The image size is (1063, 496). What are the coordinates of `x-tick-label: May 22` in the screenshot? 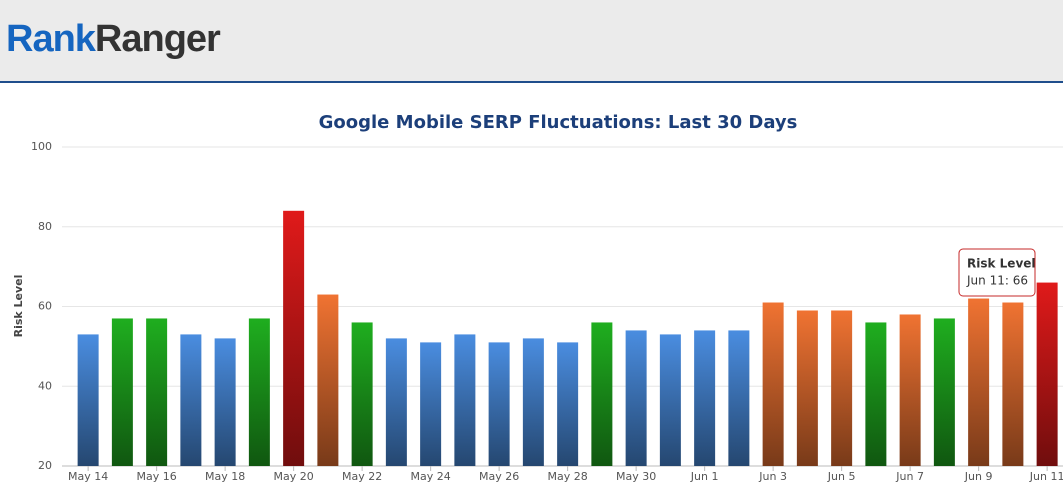 It's located at (362, 476).